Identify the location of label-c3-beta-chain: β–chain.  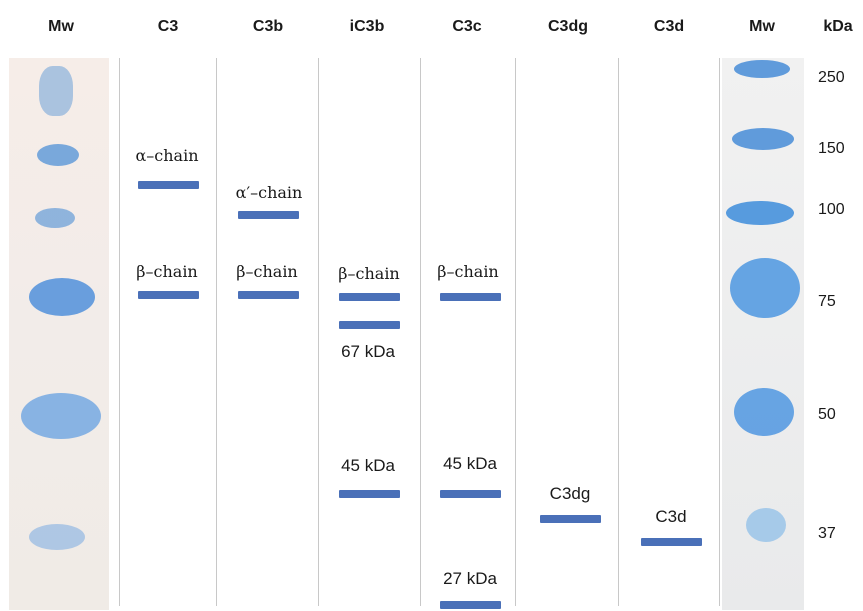
(167, 271).